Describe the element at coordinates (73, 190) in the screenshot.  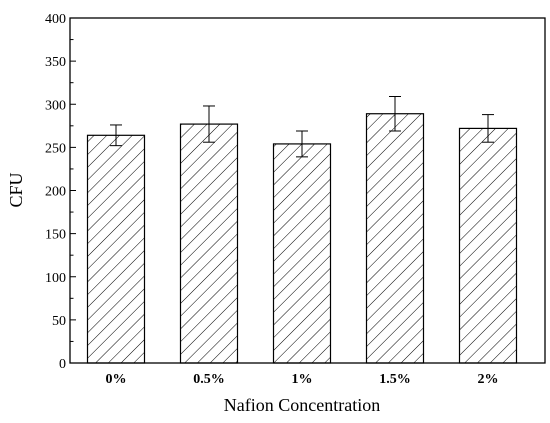
I see `axis-ticks-group` at that location.